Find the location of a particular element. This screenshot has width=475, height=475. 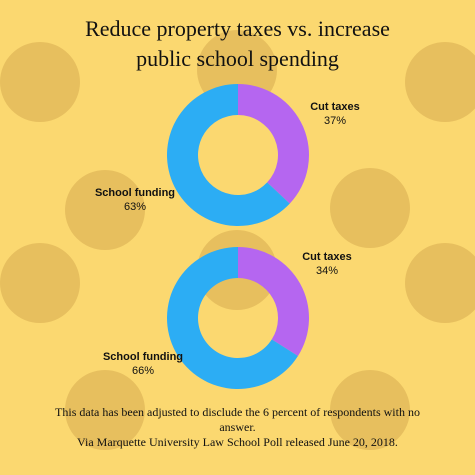

chart2-cut-taxes-label: Cut taxes 34% is located at coordinates (327, 264).